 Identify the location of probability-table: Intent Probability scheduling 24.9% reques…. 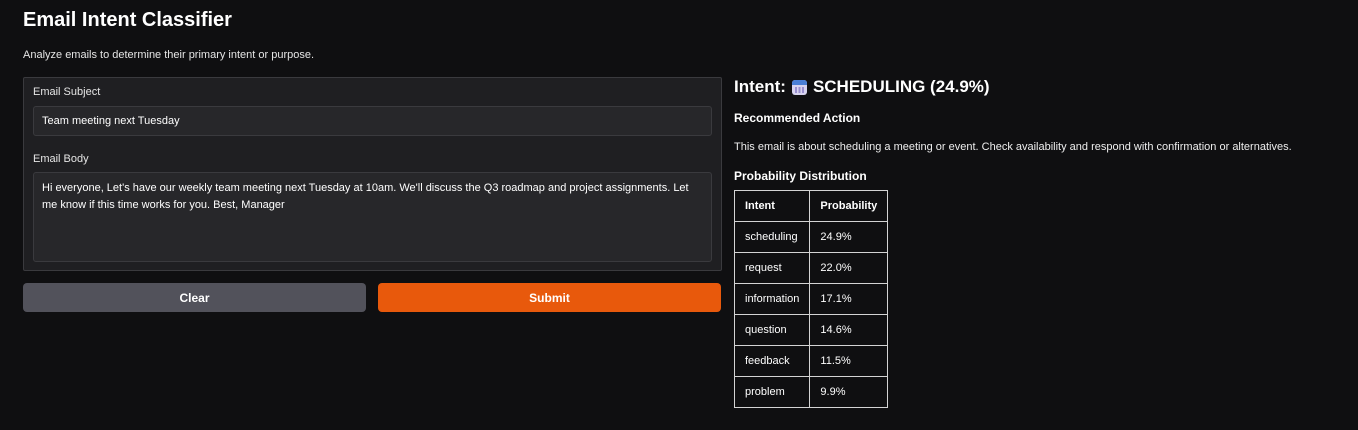
(811, 299).